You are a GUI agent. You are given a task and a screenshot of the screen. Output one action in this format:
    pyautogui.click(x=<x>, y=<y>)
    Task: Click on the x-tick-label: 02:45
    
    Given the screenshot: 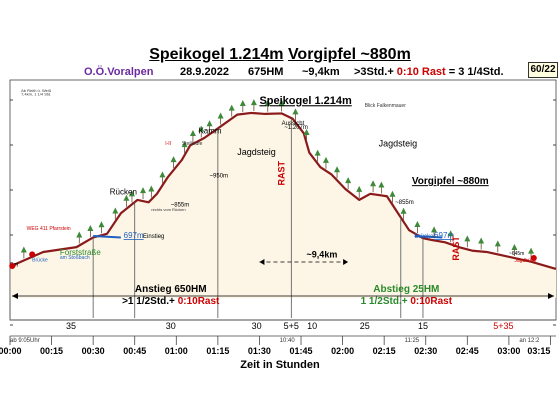 What is the action you would take?
    pyautogui.click(x=467, y=351)
    